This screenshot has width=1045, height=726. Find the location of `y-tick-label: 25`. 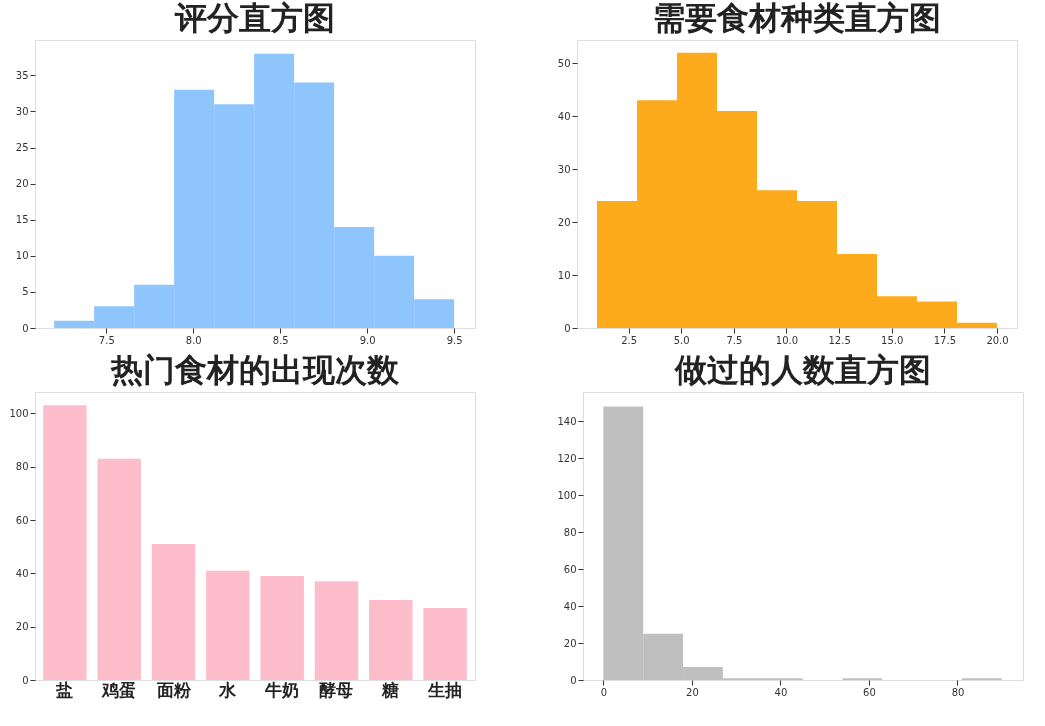

y-tick-label: 25 is located at coordinates (22, 148).